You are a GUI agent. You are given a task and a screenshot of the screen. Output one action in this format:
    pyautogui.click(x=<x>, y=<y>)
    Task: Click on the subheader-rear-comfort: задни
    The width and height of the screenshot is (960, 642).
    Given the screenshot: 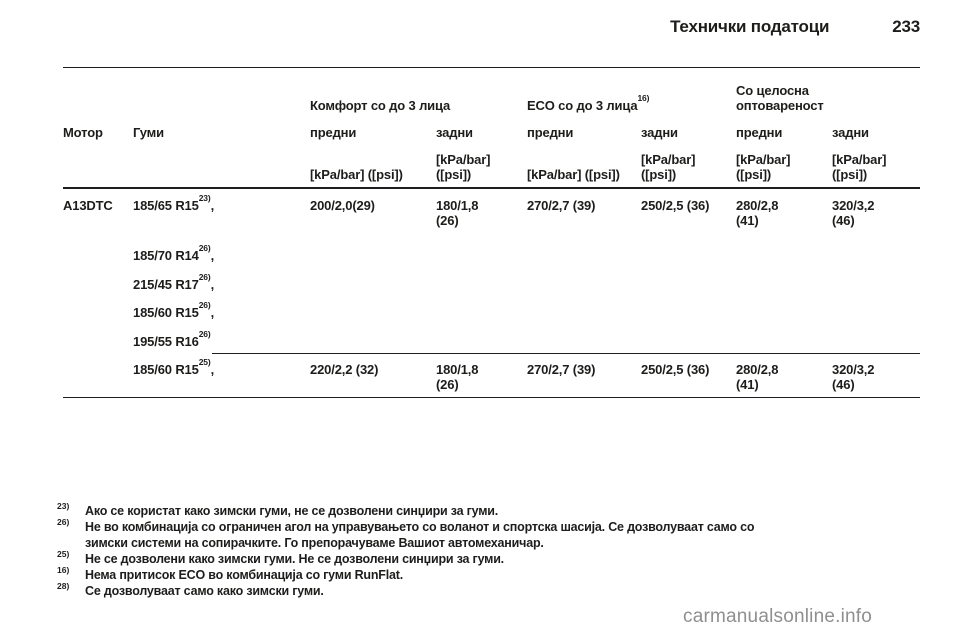 What is the action you would take?
    pyautogui.click(x=454, y=132)
    